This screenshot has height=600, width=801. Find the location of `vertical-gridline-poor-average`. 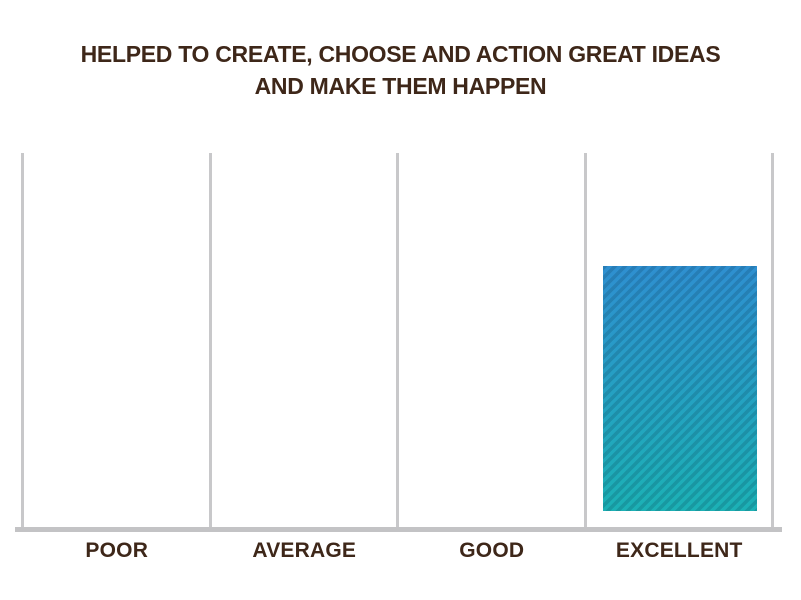

vertical-gridline-poor-average is located at coordinates (210, 340).